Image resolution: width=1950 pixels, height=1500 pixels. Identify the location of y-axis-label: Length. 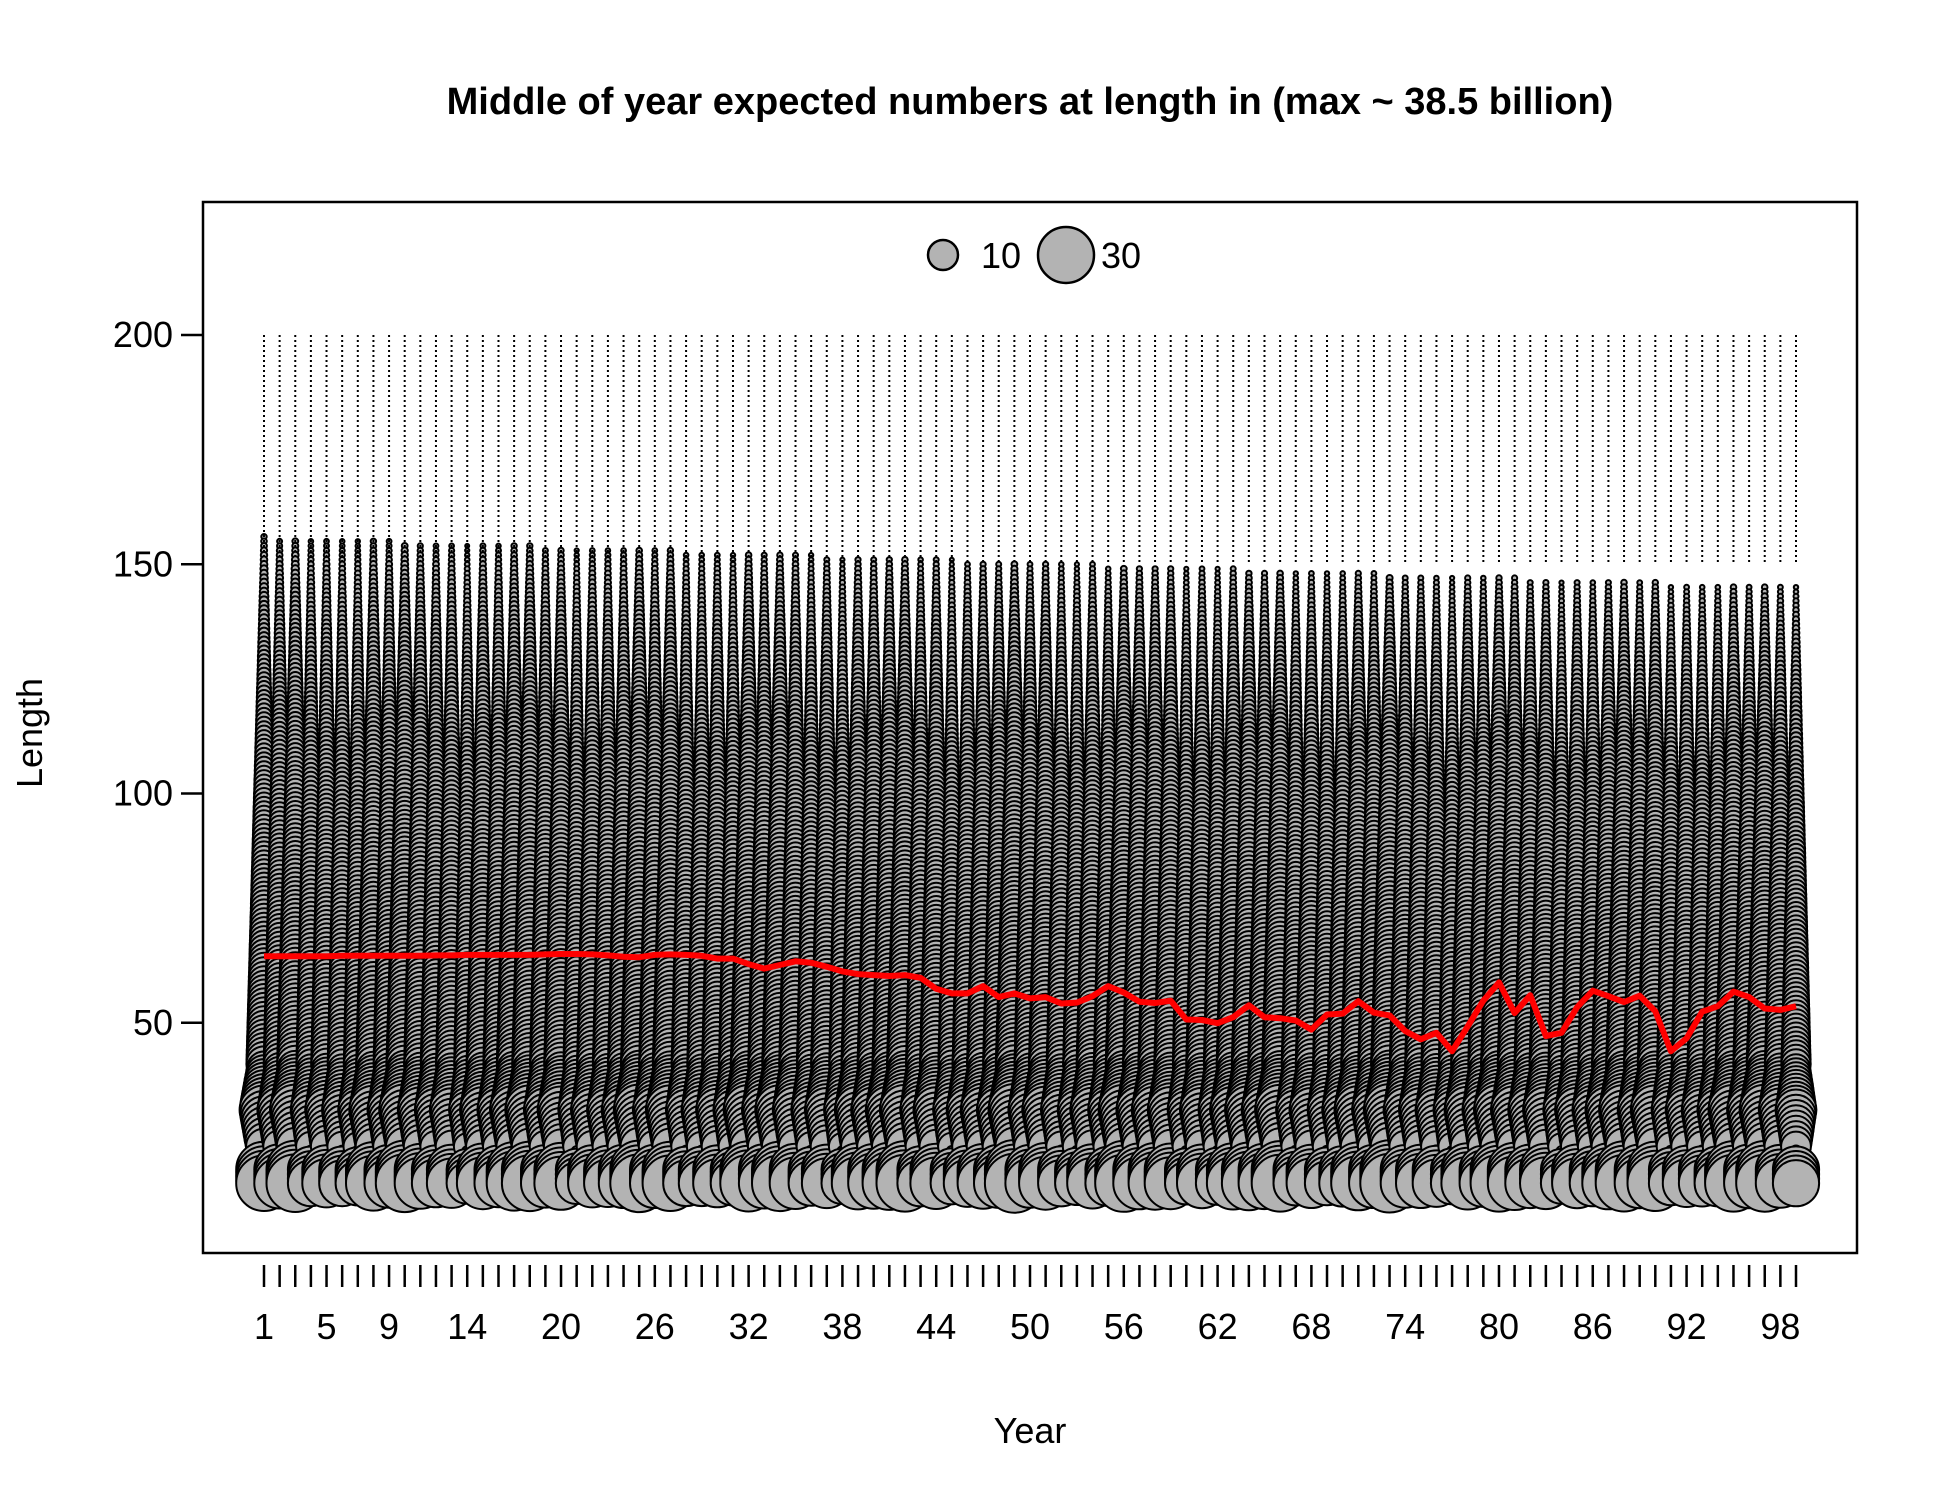
(29, 733).